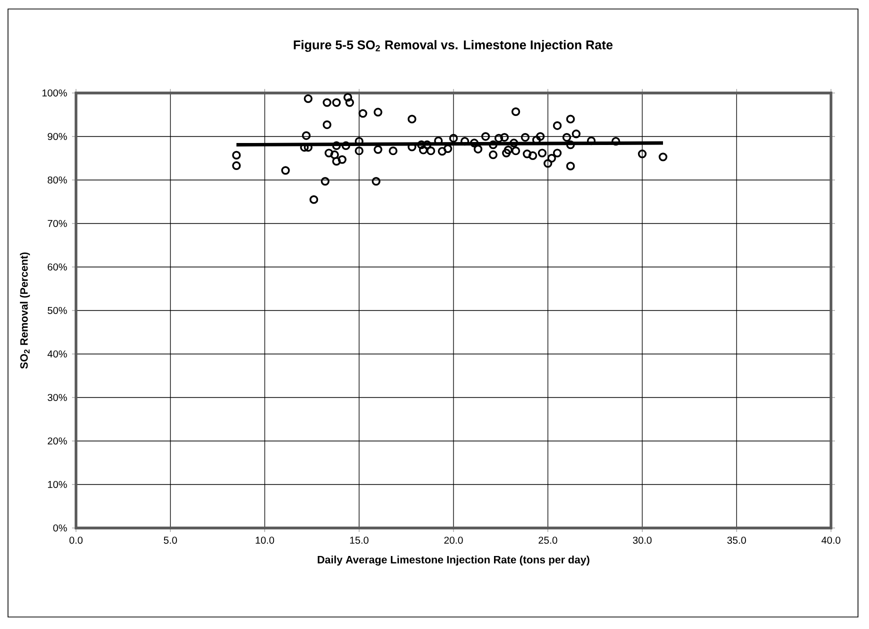  I want to click on x-axis-title: Daily Average Limestone Injection Rate (tons per day), so click(454, 561).